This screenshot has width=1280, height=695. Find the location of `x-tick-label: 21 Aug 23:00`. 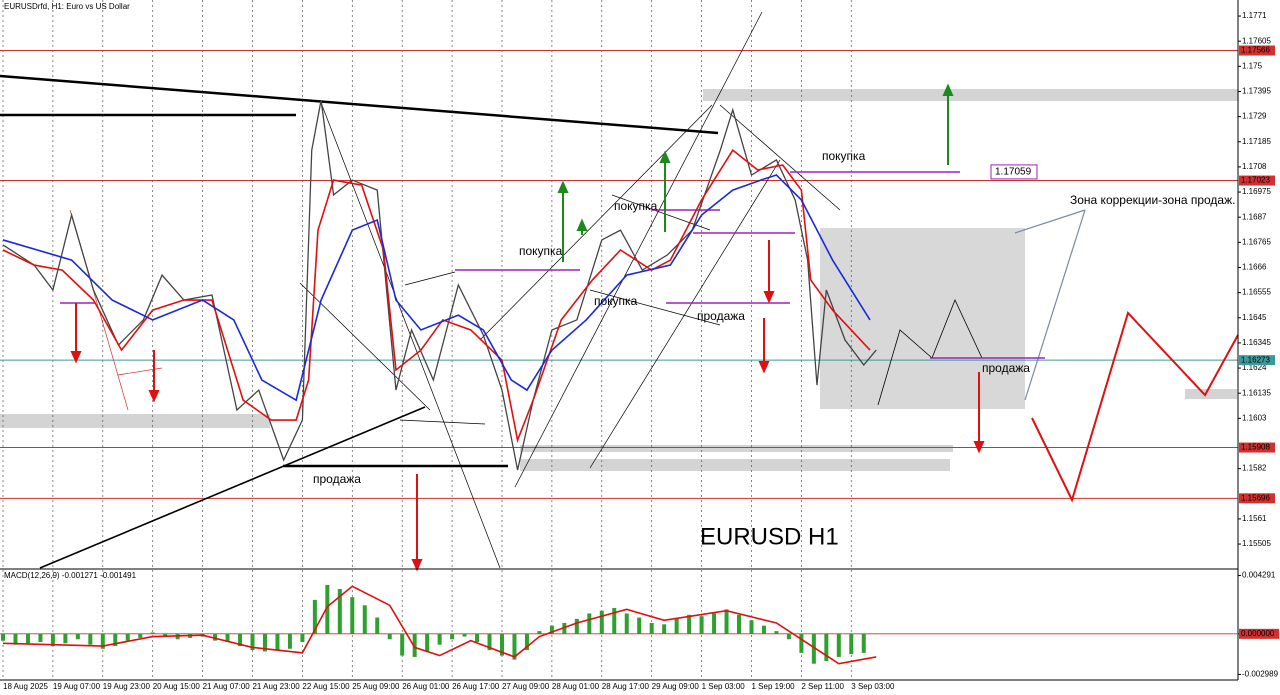

x-tick-label: 21 Aug 23:00 is located at coordinates (276, 686).